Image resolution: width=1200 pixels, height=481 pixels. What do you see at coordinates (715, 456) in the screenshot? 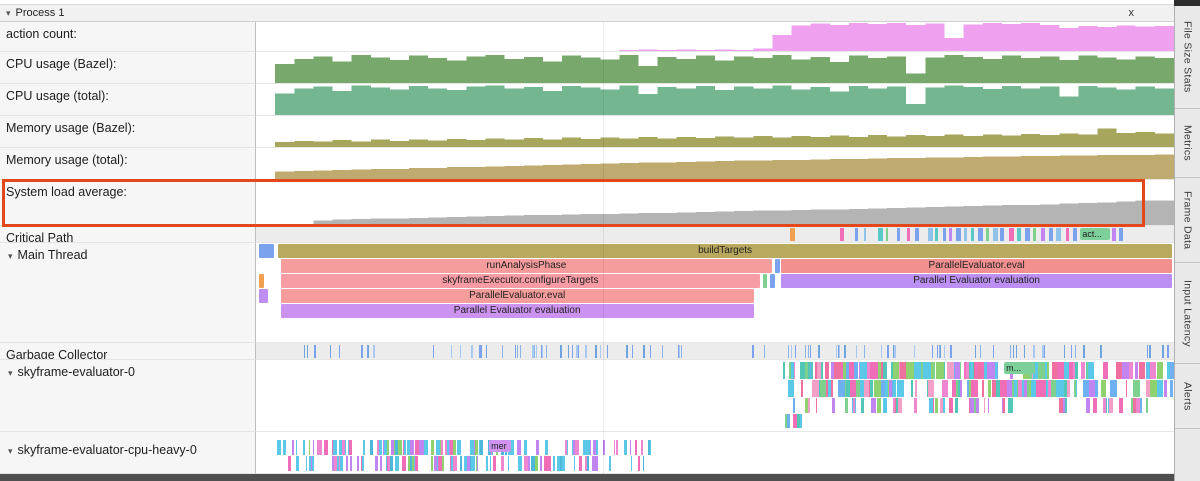
I see `track-canvas-skyframe-evaluator-cpu-heavy-0: mer` at bounding box center [715, 456].